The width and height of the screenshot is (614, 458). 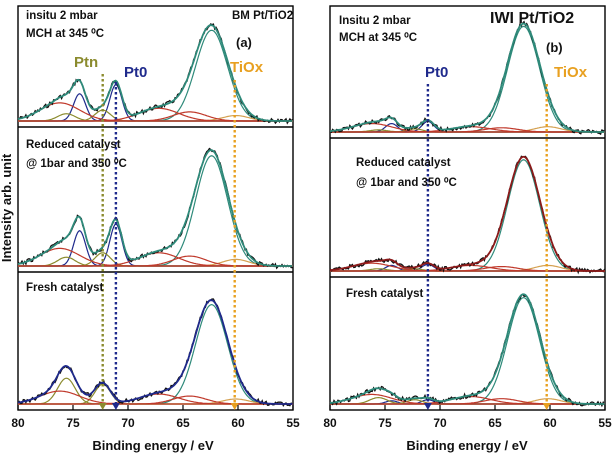 What do you see at coordinates (86, 62) in the screenshot?
I see `marker-label-ptn: Ptn` at bounding box center [86, 62].